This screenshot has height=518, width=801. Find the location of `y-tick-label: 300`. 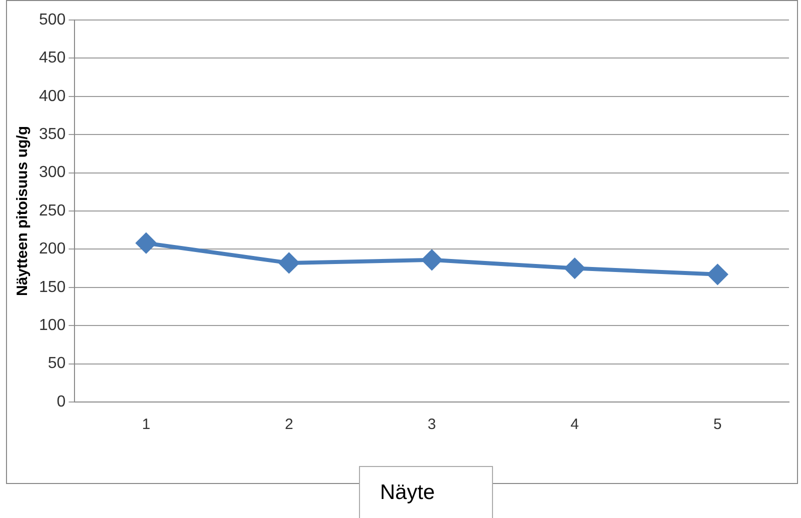

y-tick-label: 300 is located at coordinates (52, 173).